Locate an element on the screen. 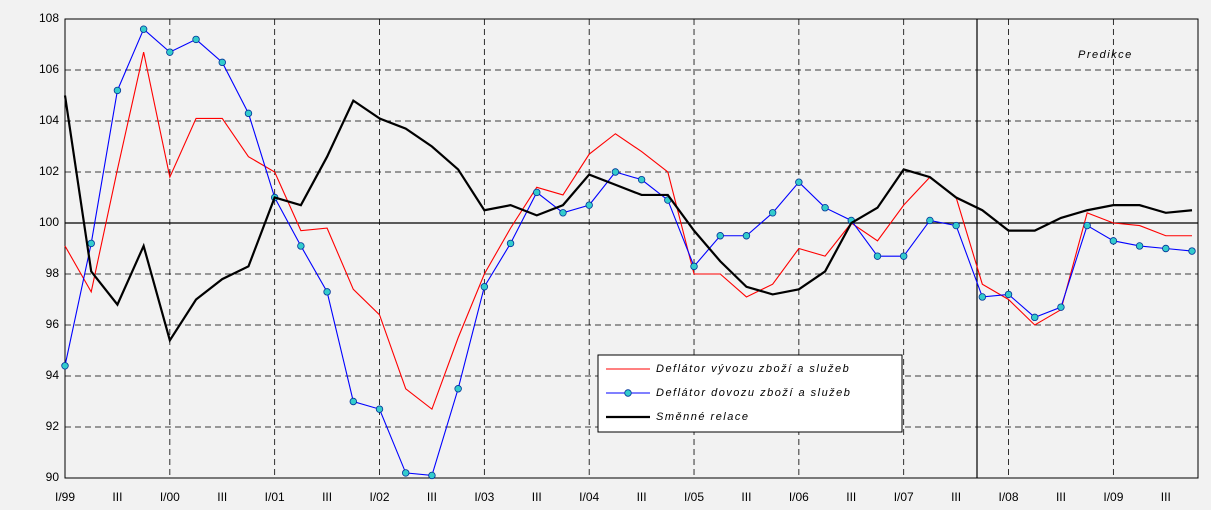 This screenshot has height=510, width=1211. x-tick-label: I/04 is located at coordinates (589, 497).